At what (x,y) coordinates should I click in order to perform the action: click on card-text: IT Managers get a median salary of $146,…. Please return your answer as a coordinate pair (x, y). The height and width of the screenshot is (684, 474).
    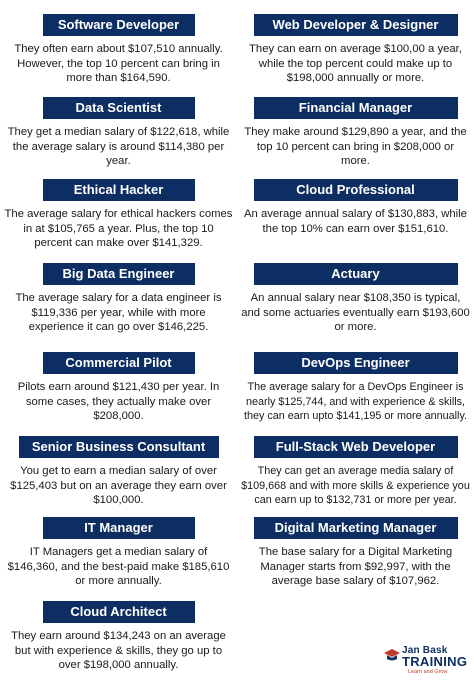
    Looking at the image, I should click on (118, 566).